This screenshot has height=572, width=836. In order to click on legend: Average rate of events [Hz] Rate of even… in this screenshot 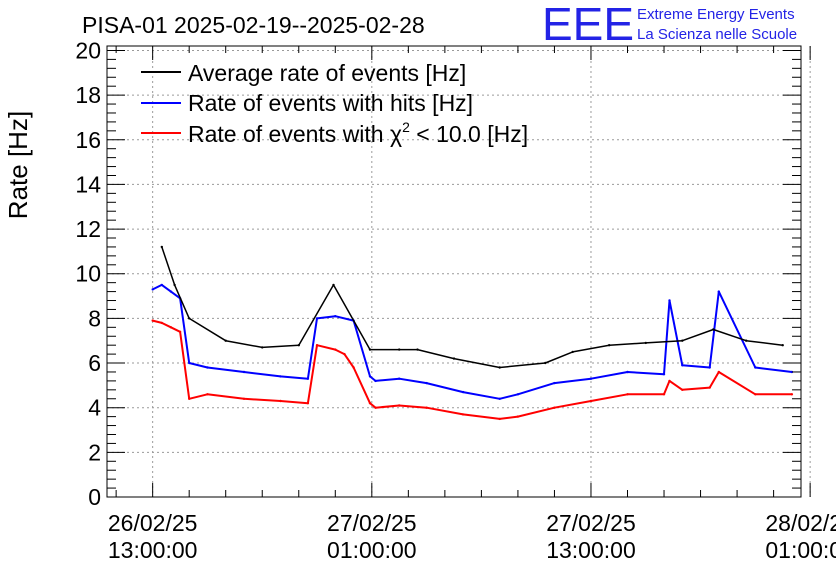, I will do `click(334, 103)`.